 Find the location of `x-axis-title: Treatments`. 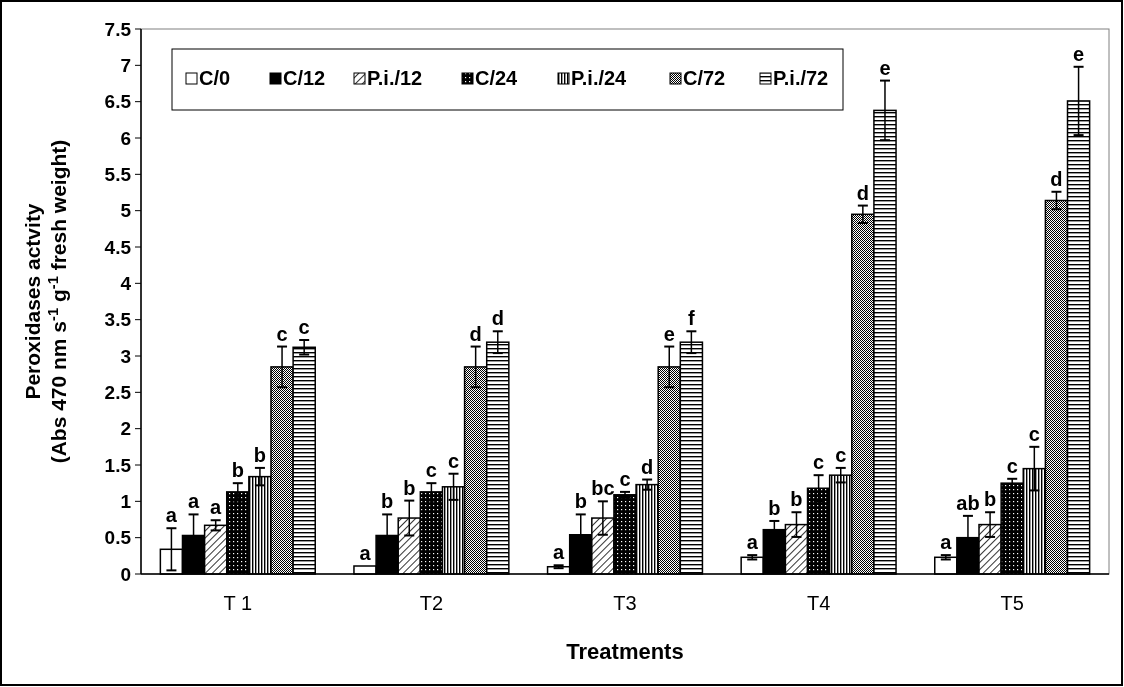

x-axis-title: Treatments is located at coordinates (625, 651).